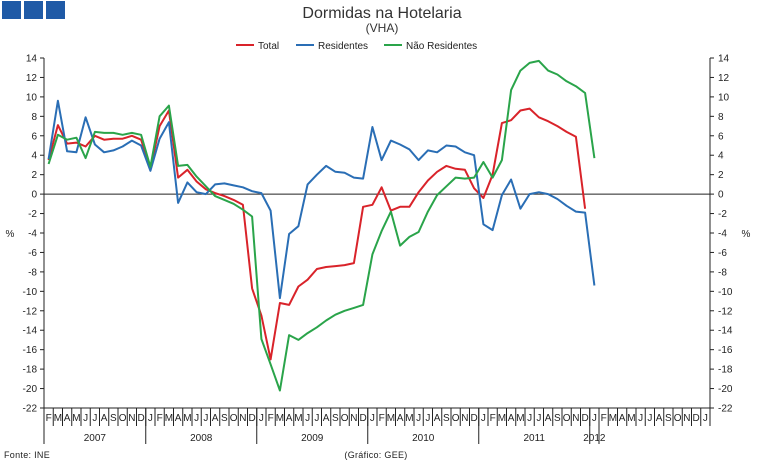  I want to click on year-label: 2011, so click(534, 438).